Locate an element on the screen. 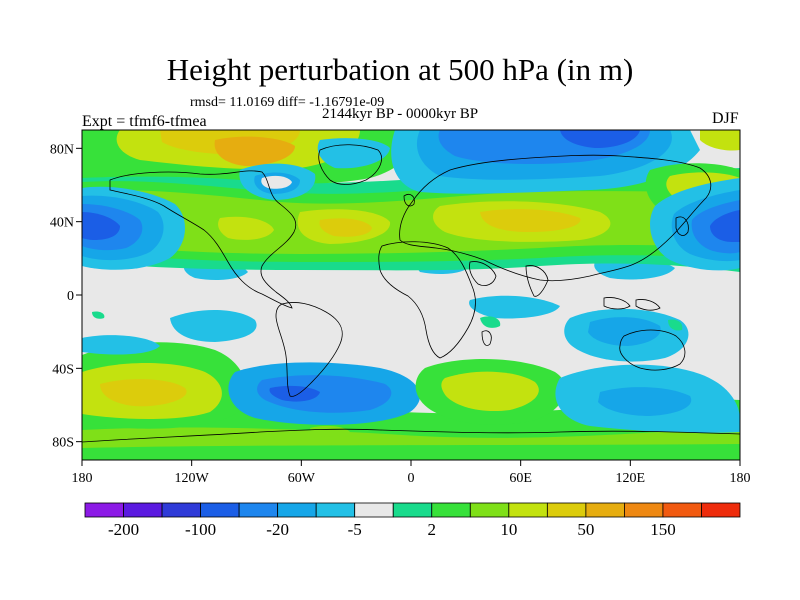 The height and width of the screenshot is (600, 800). contour-south-atlantic-small-green is located at coordinates (330, 431).